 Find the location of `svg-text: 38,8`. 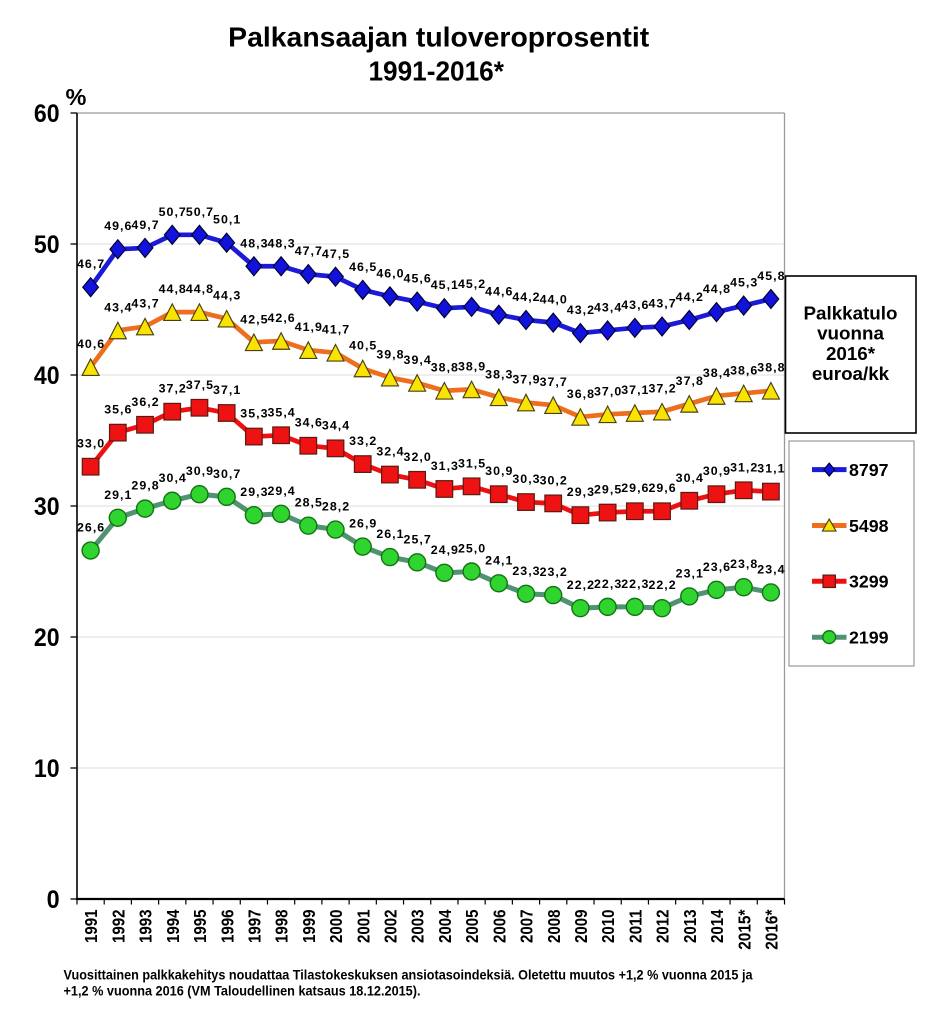

svg-text: 38,8 is located at coordinates (444, 368).